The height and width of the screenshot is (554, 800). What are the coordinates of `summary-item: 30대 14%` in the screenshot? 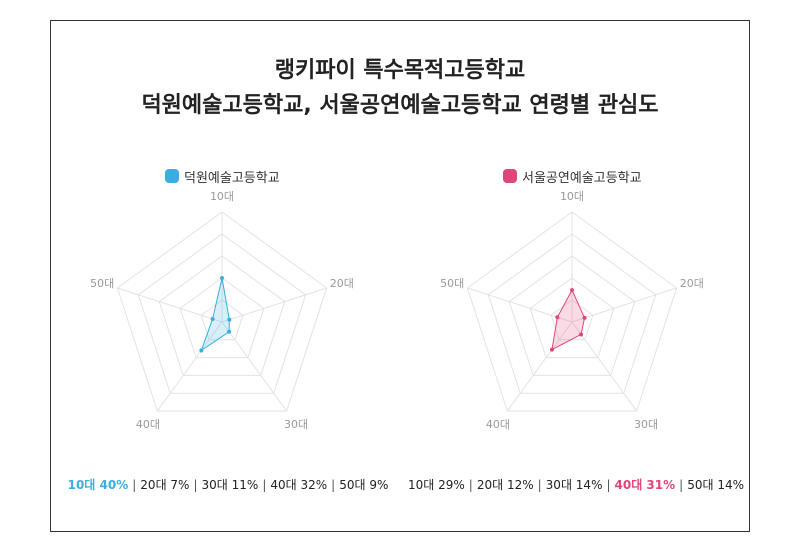 It's located at (574, 485).